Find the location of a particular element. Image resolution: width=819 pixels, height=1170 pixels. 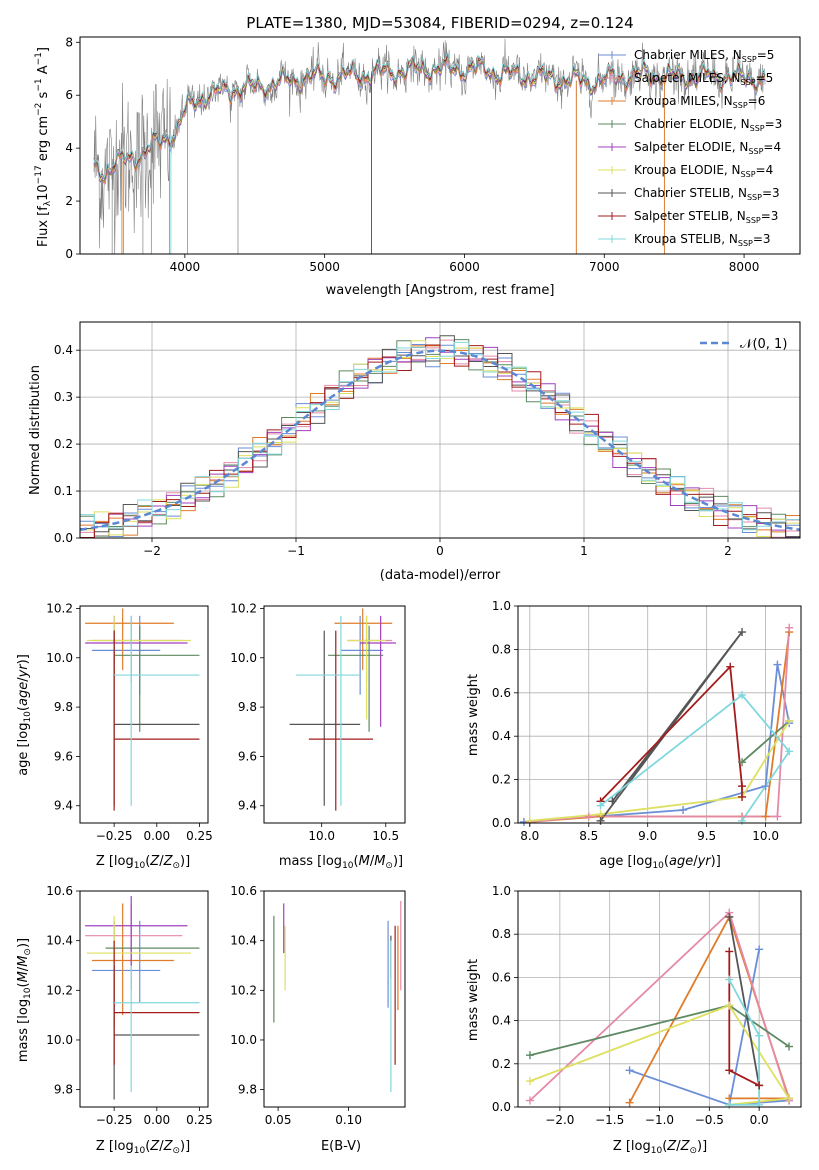

x-tick-label: −2.0 is located at coordinates (559, 1120).